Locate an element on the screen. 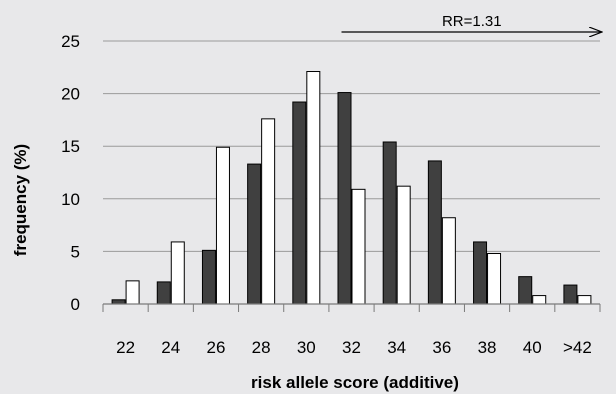  rr-annotation-label: RR=1.31 is located at coordinates (472, 21).